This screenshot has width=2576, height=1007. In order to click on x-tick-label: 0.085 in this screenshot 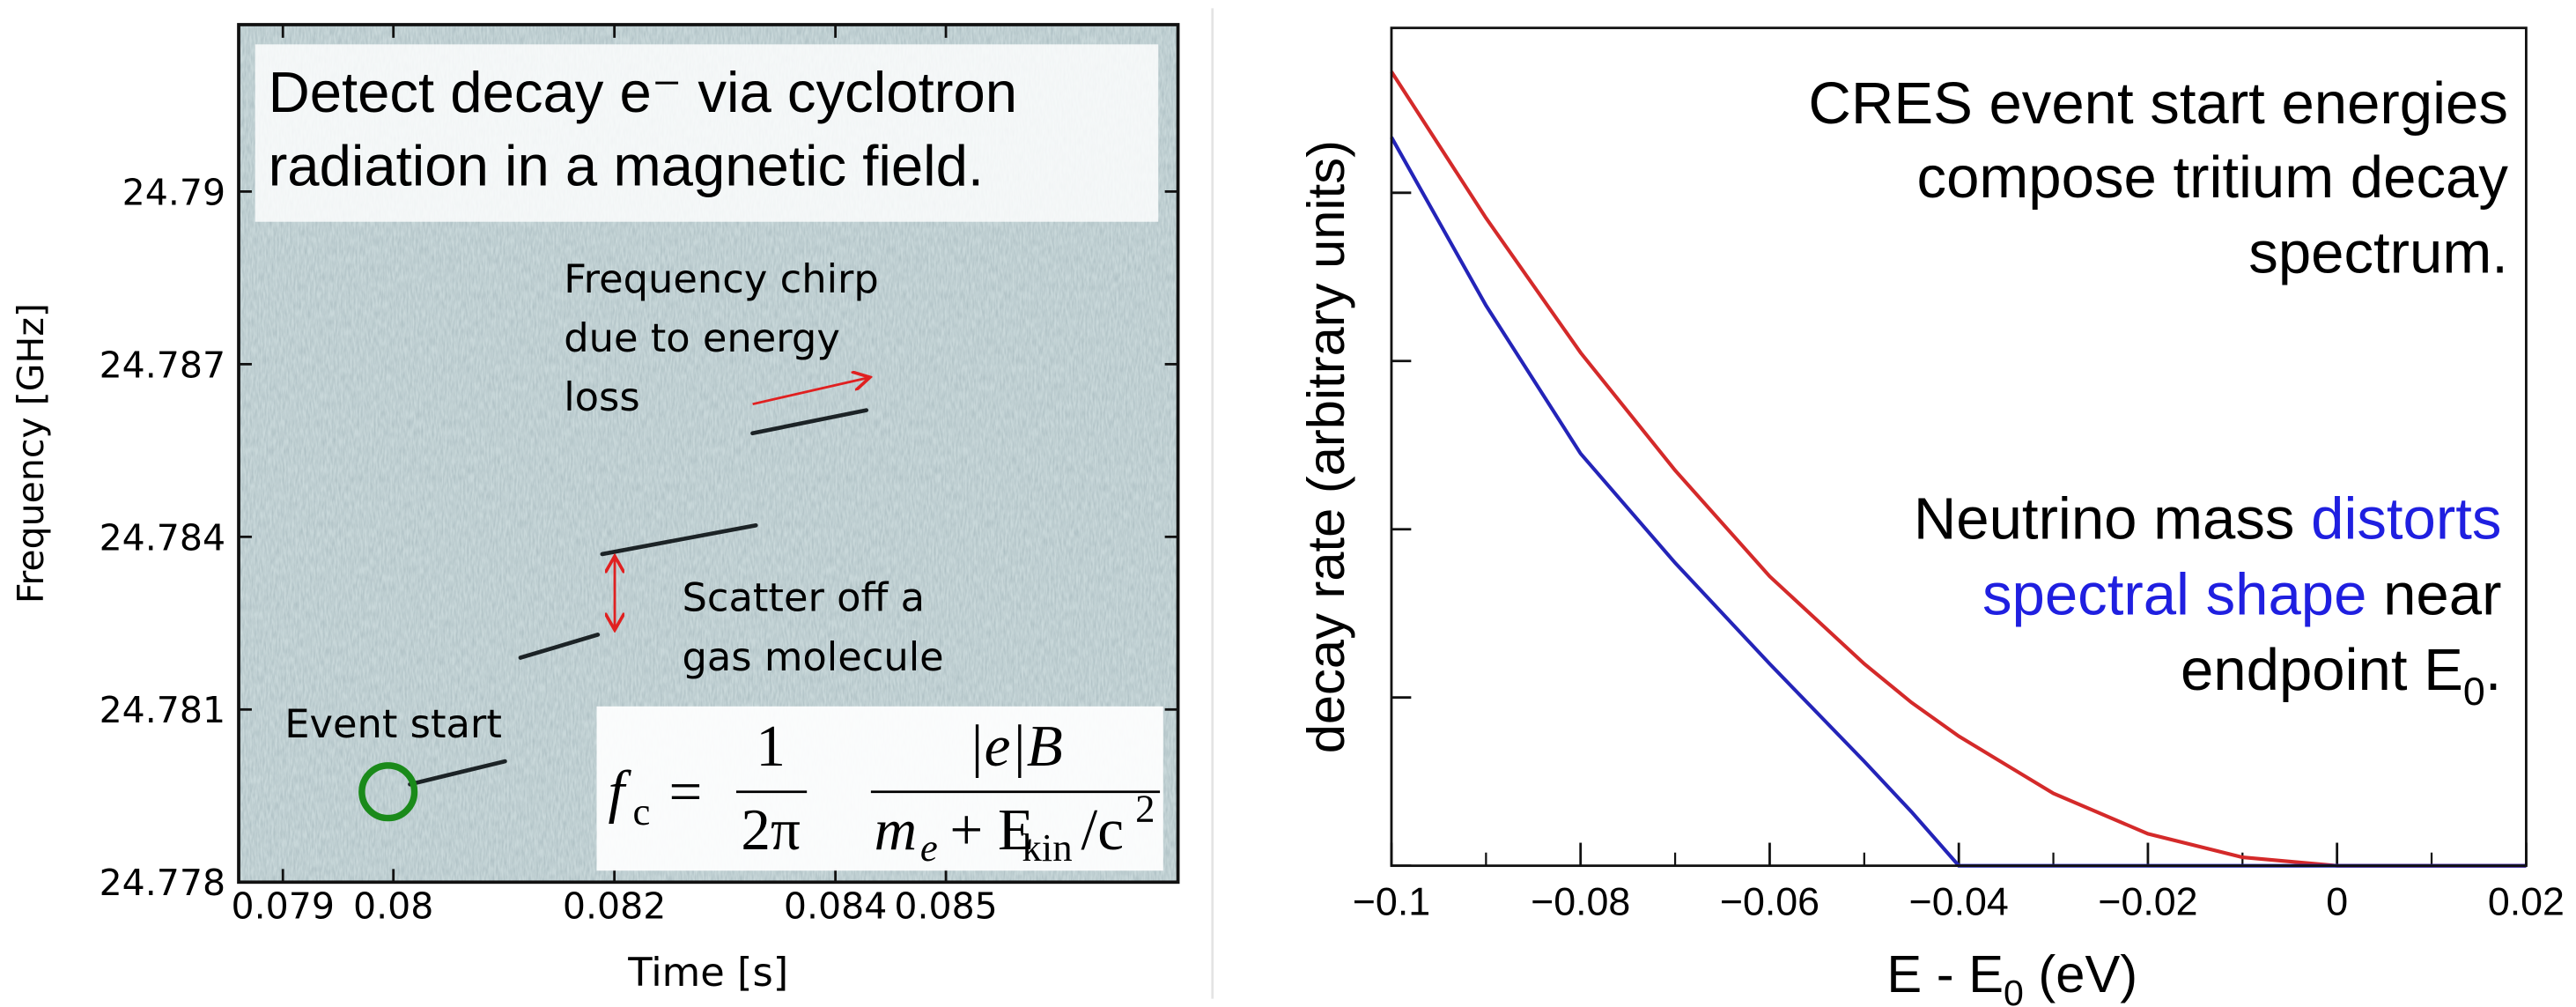, I will do `click(945, 906)`.